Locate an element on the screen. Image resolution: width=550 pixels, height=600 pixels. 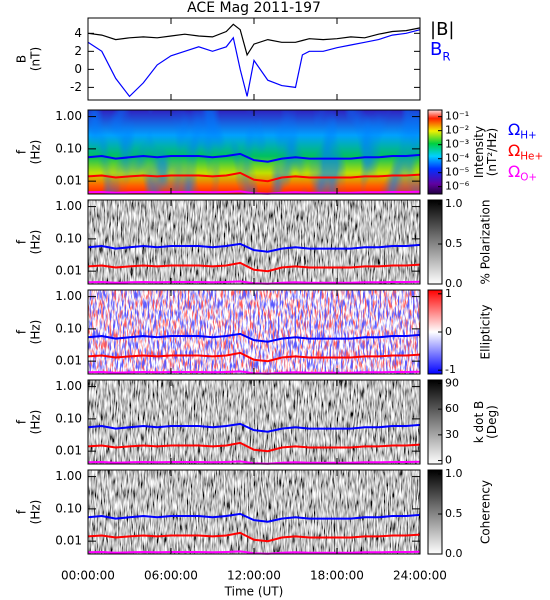
colorbar-tick-label: 10⁻¹ is located at coordinates (457, 116).